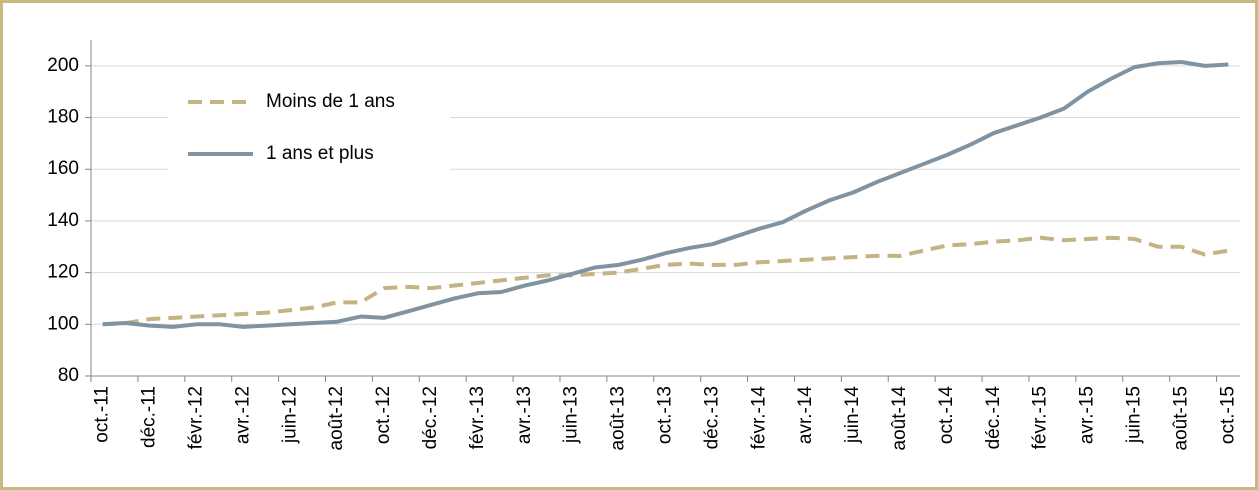  What do you see at coordinates (63, 323) in the screenshot?
I see `y-tick-label: 100` at bounding box center [63, 323].